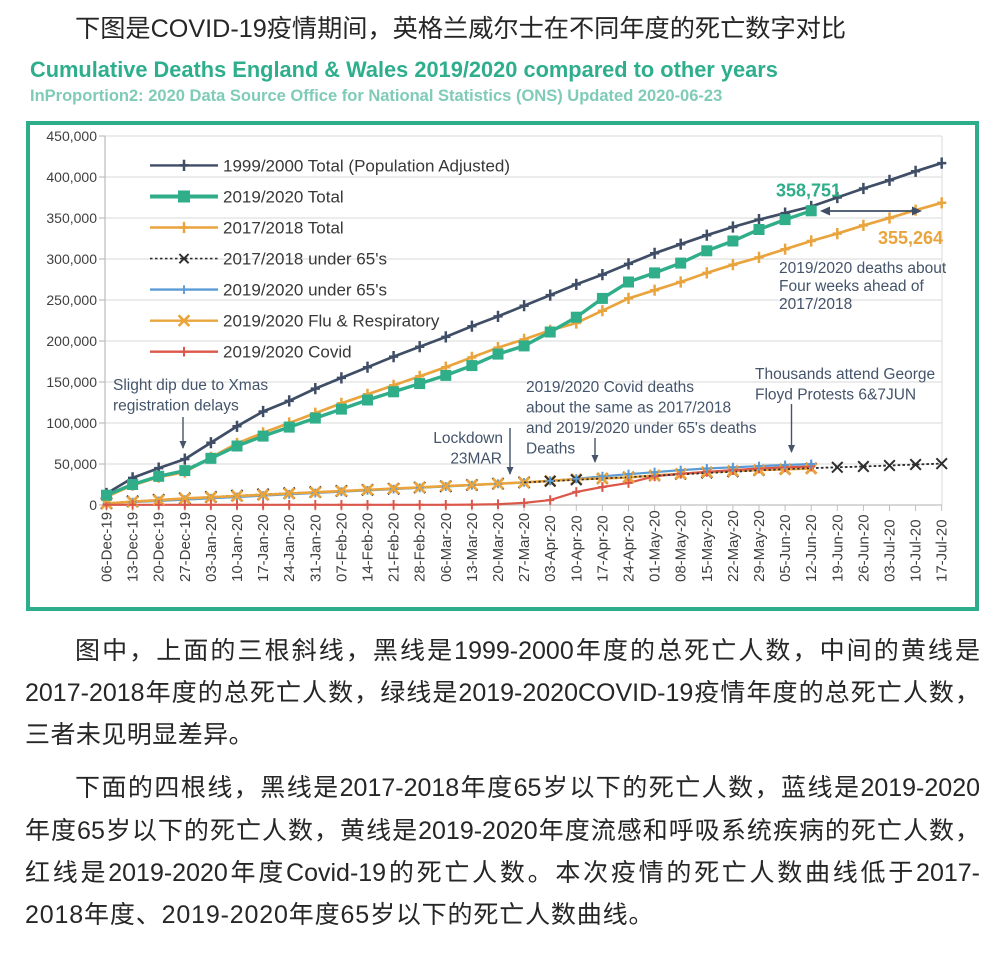 Image resolution: width=1000 pixels, height=953 pixels. I want to click on svg-text: 2019/2020 under 65's, so click(305, 290).